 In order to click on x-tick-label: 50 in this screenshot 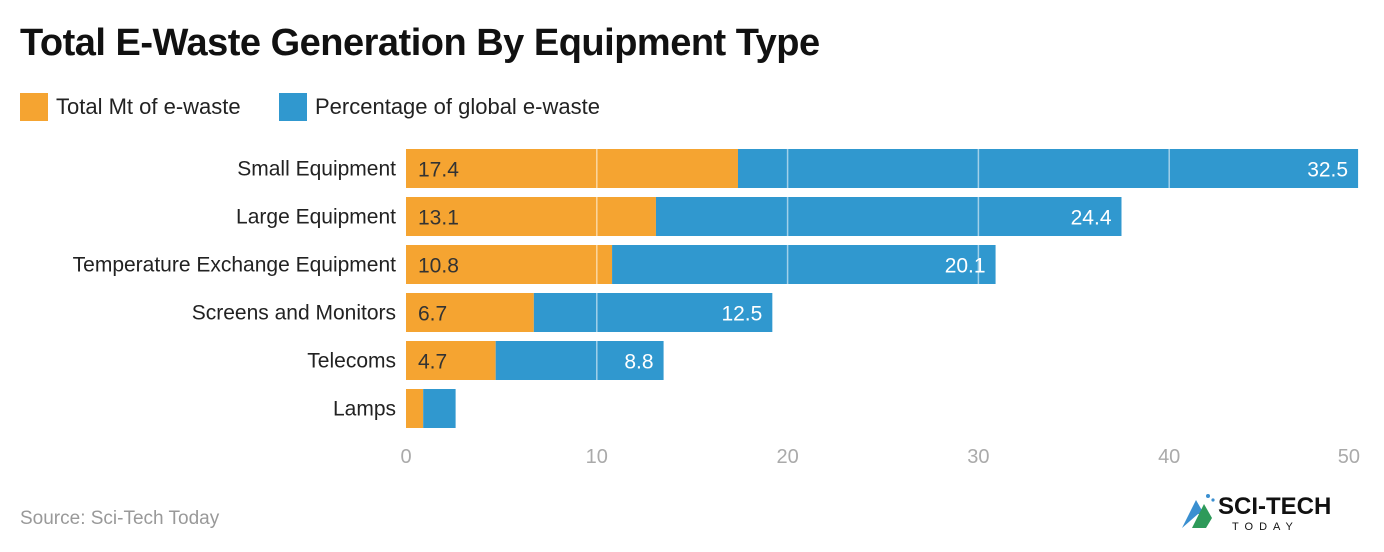, I will do `click(1349, 457)`.